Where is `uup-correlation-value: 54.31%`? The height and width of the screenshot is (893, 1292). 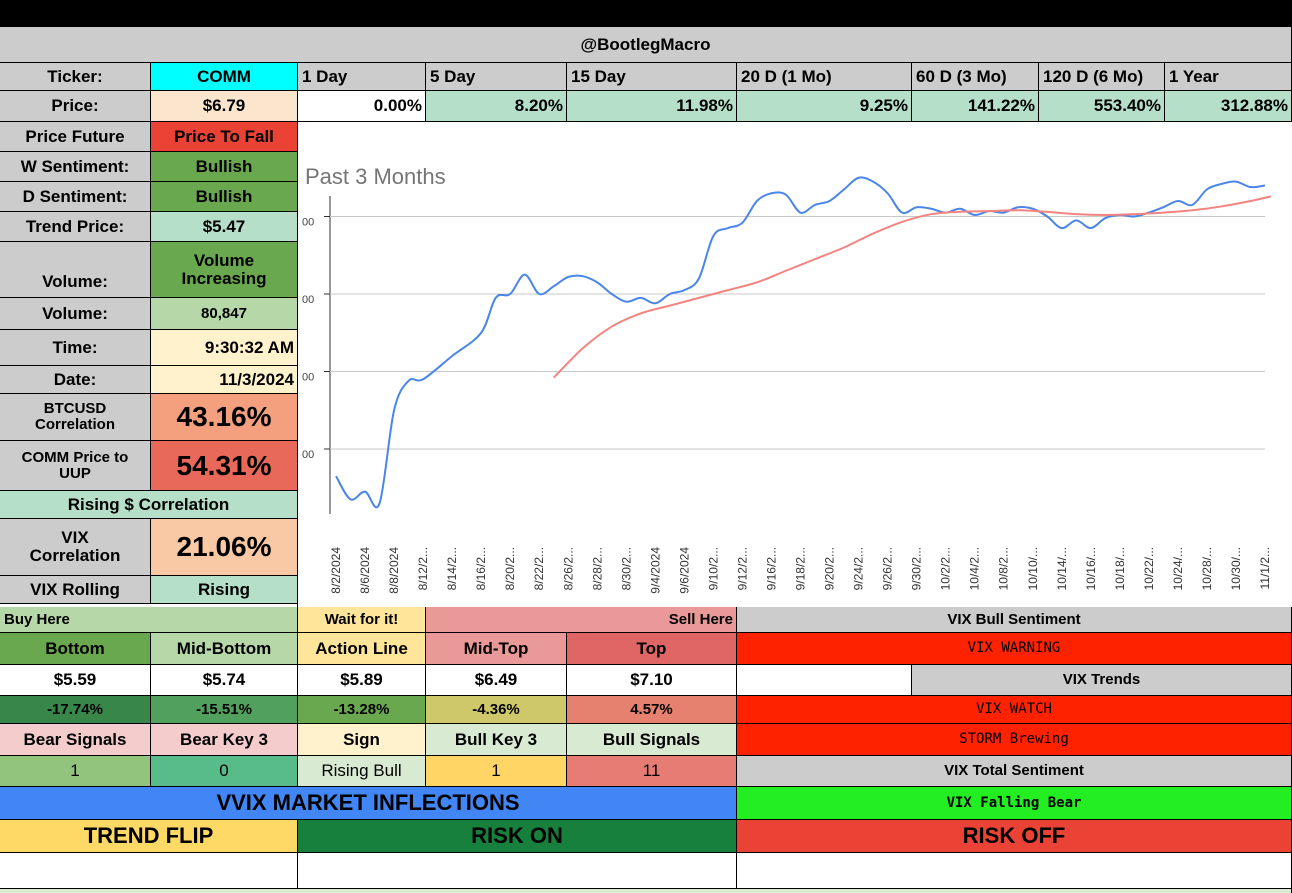 uup-correlation-value: 54.31% is located at coordinates (224, 466).